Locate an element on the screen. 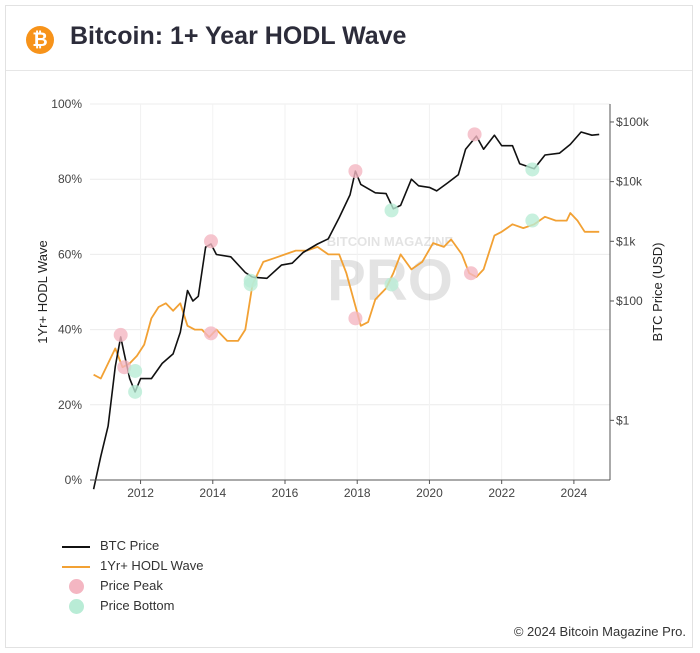  legend-label: Price Peak is located at coordinates (131, 585).